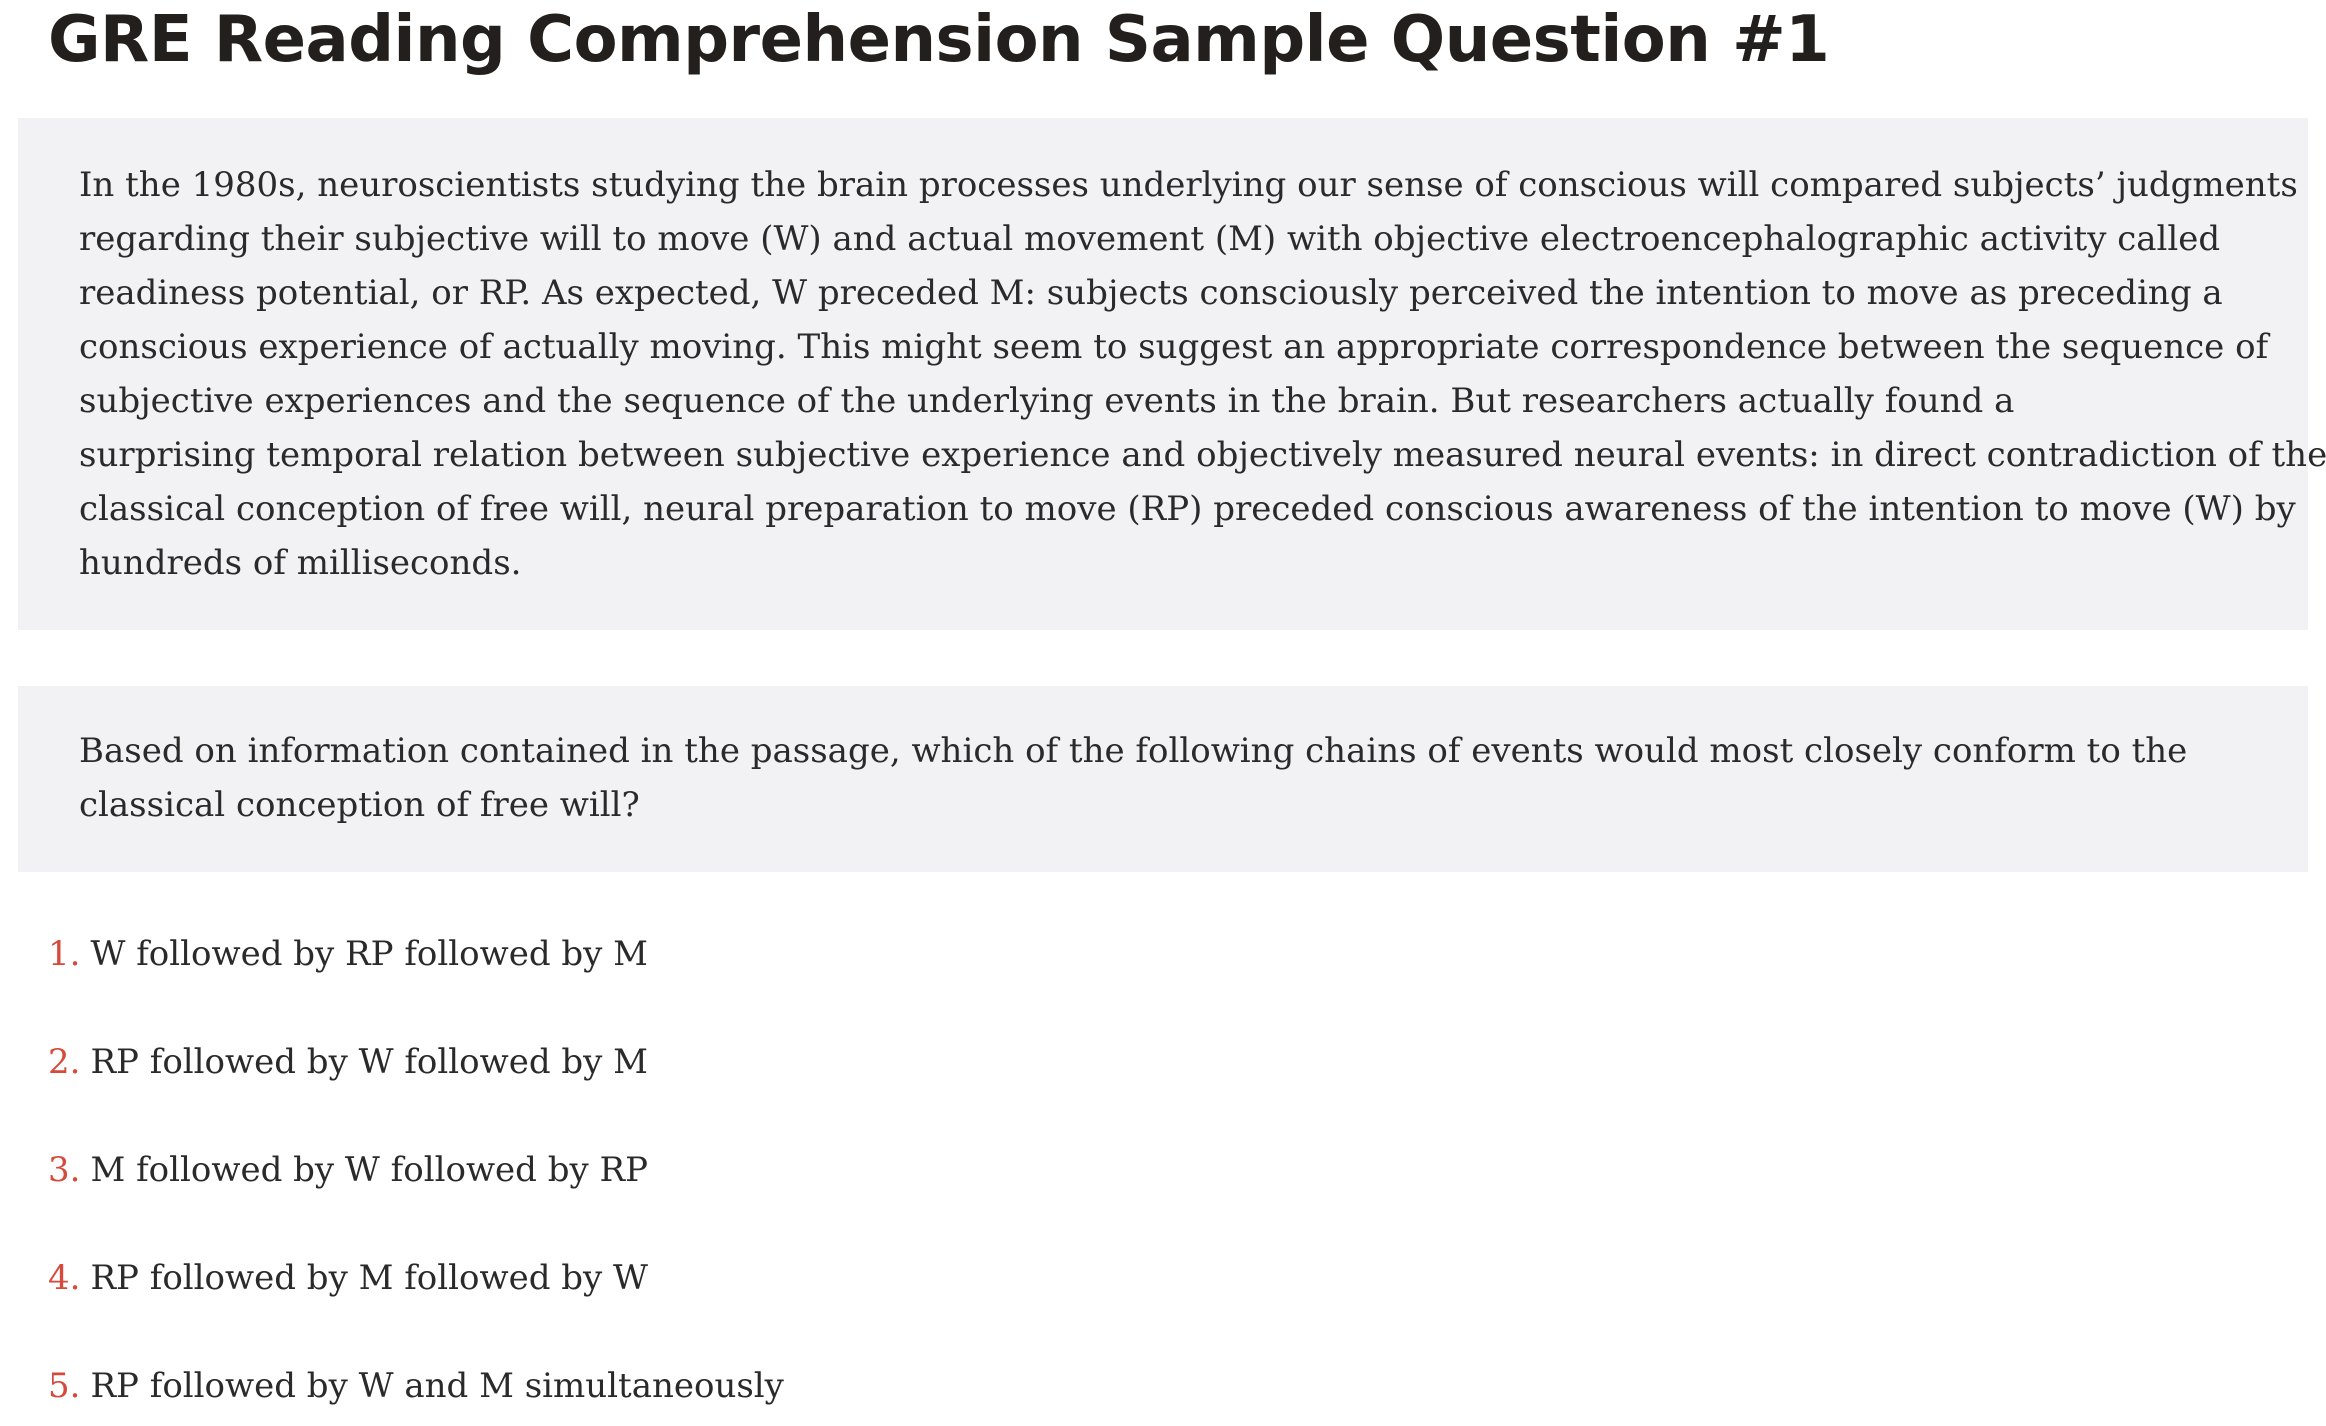 This screenshot has height=1426, width=2326. Describe the element at coordinates (369, 1170) in the screenshot. I see `choice-text: M followed by W followed by RP` at that location.